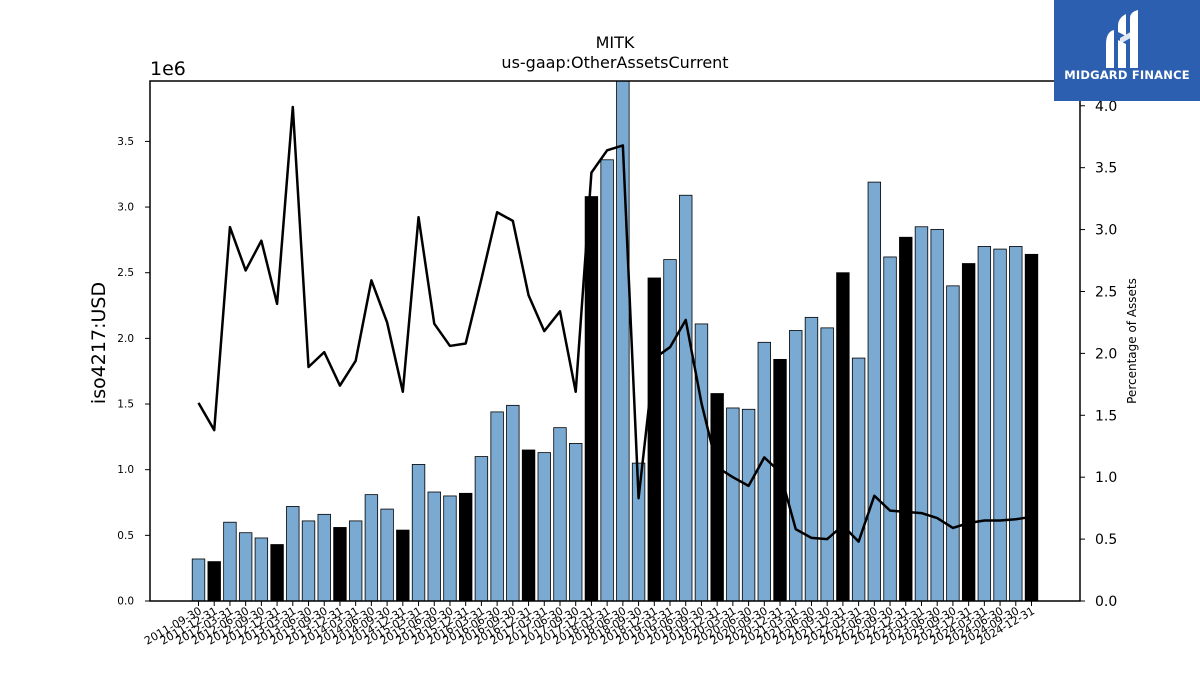  I want to click on chart-title: MITK, so click(615, 42).